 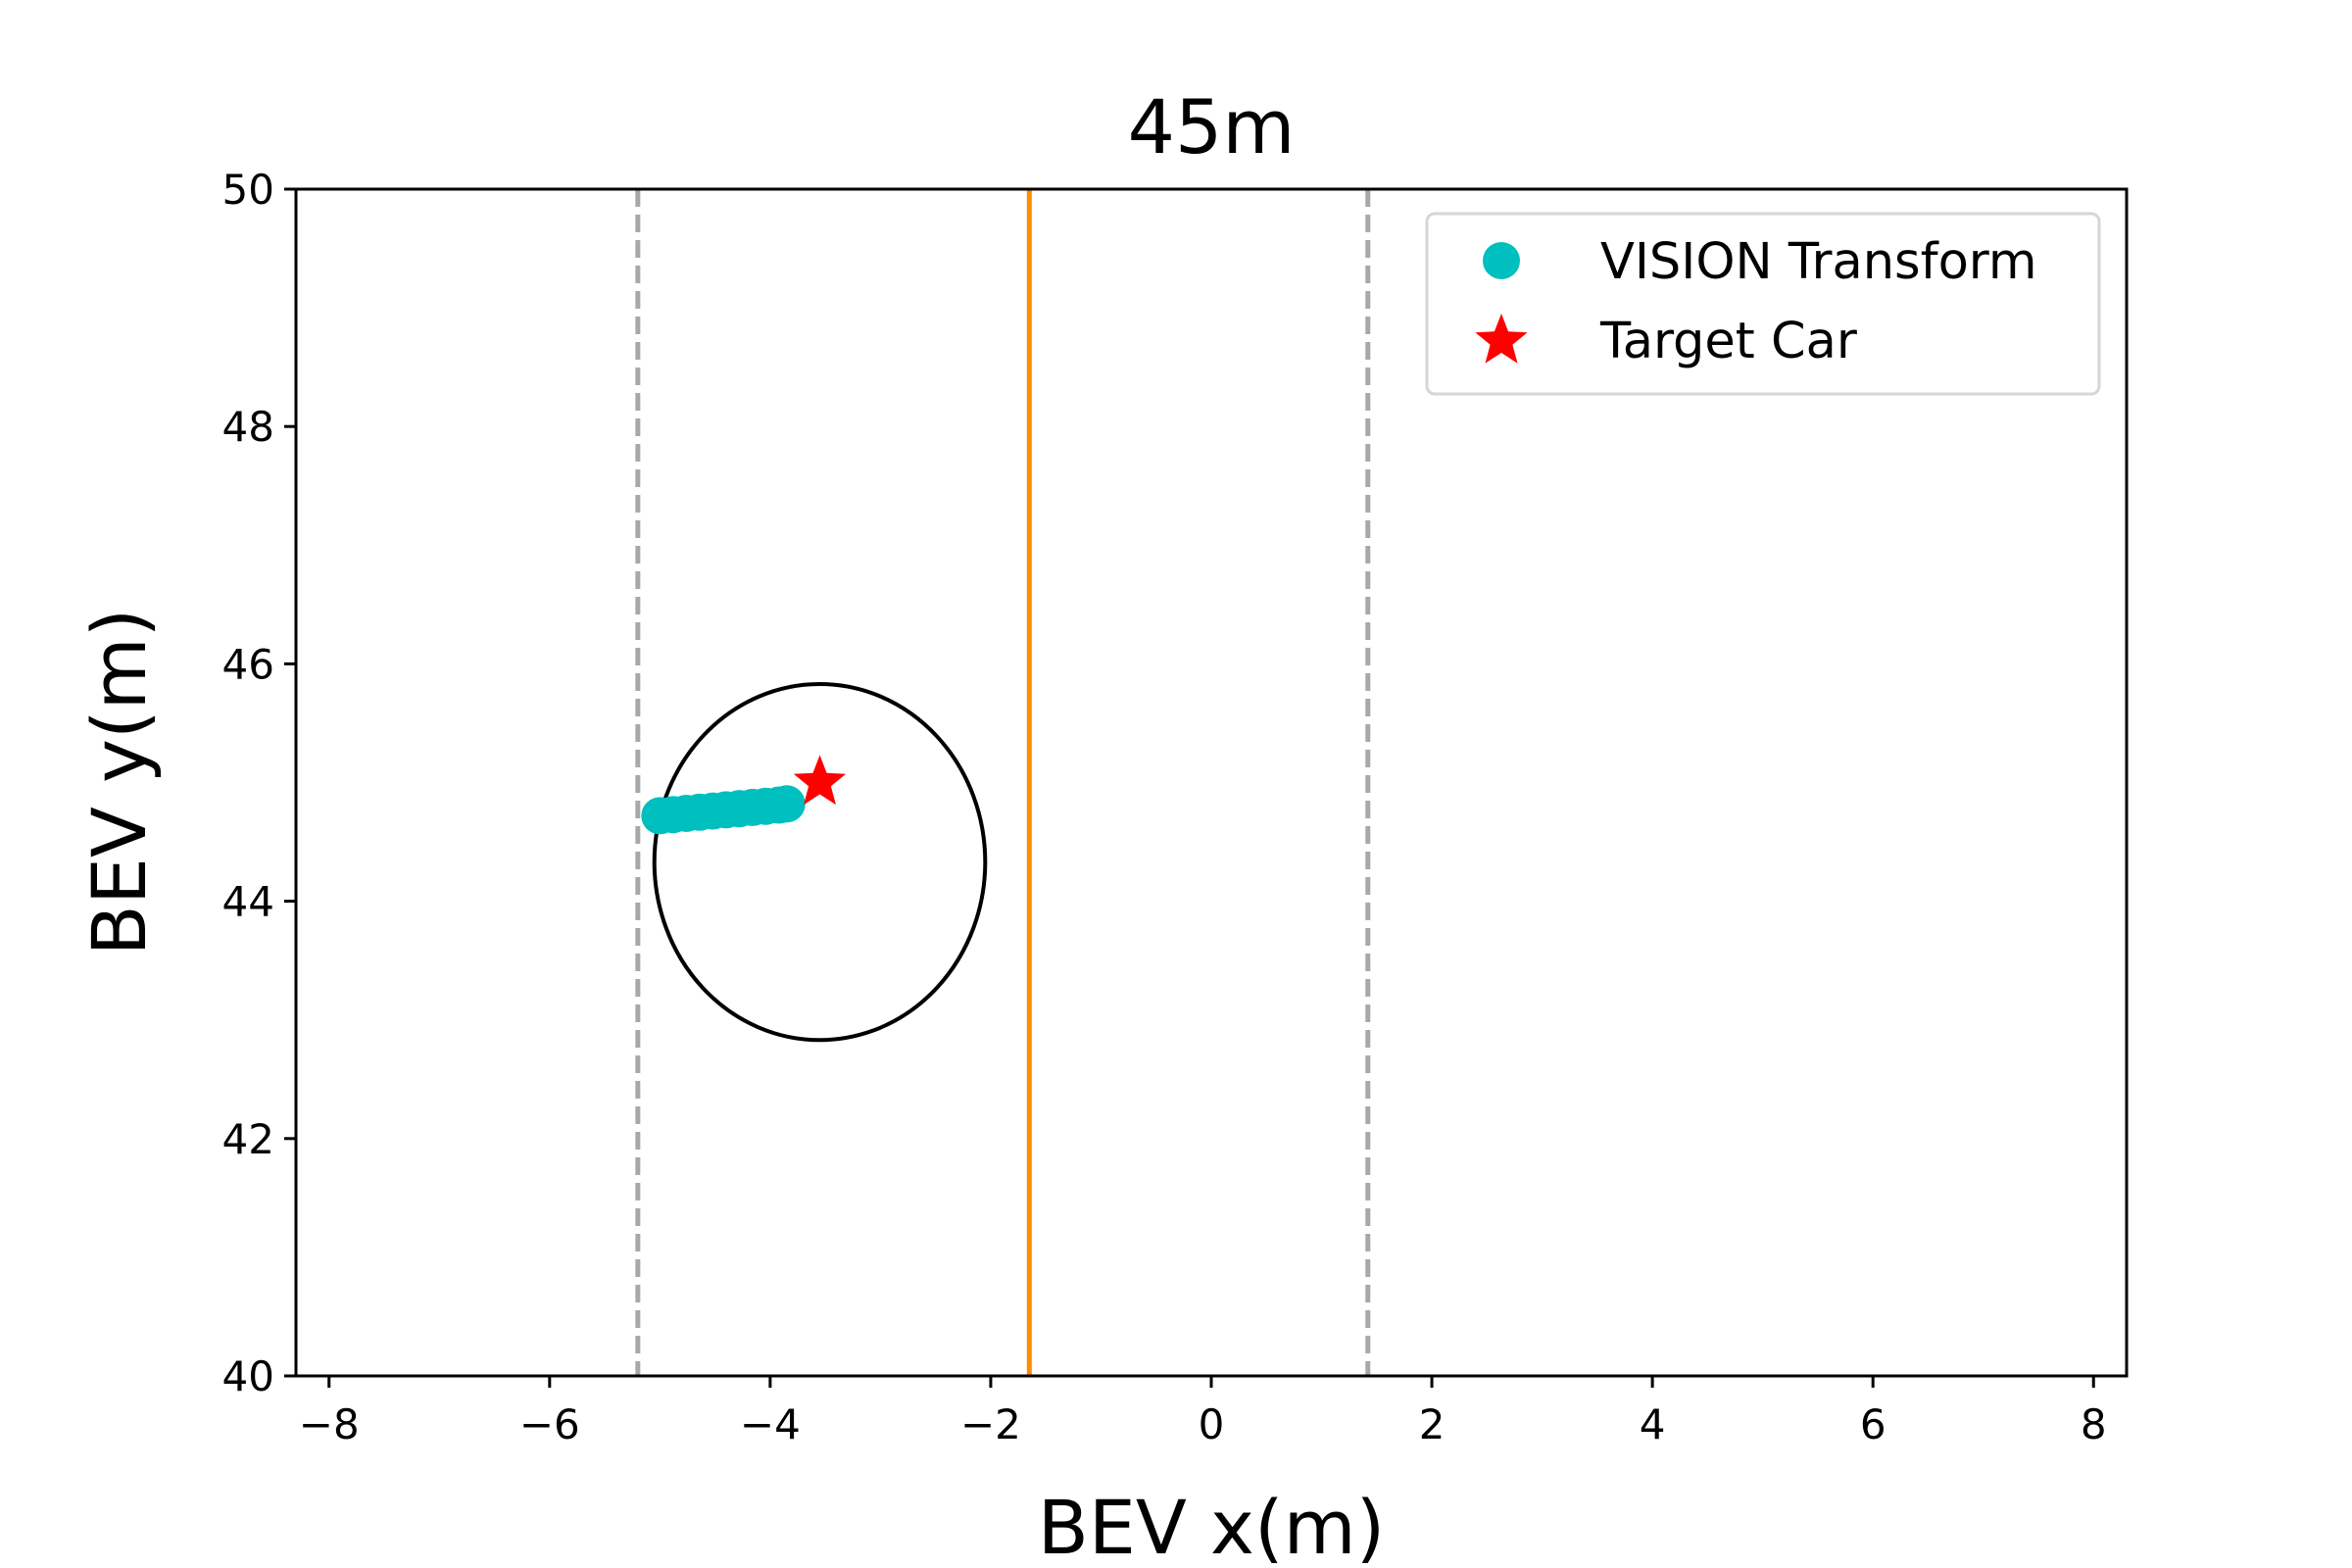 What do you see at coordinates (248, 1139) in the screenshot?
I see `y-tick-label: 42` at bounding box center [248, 1139].